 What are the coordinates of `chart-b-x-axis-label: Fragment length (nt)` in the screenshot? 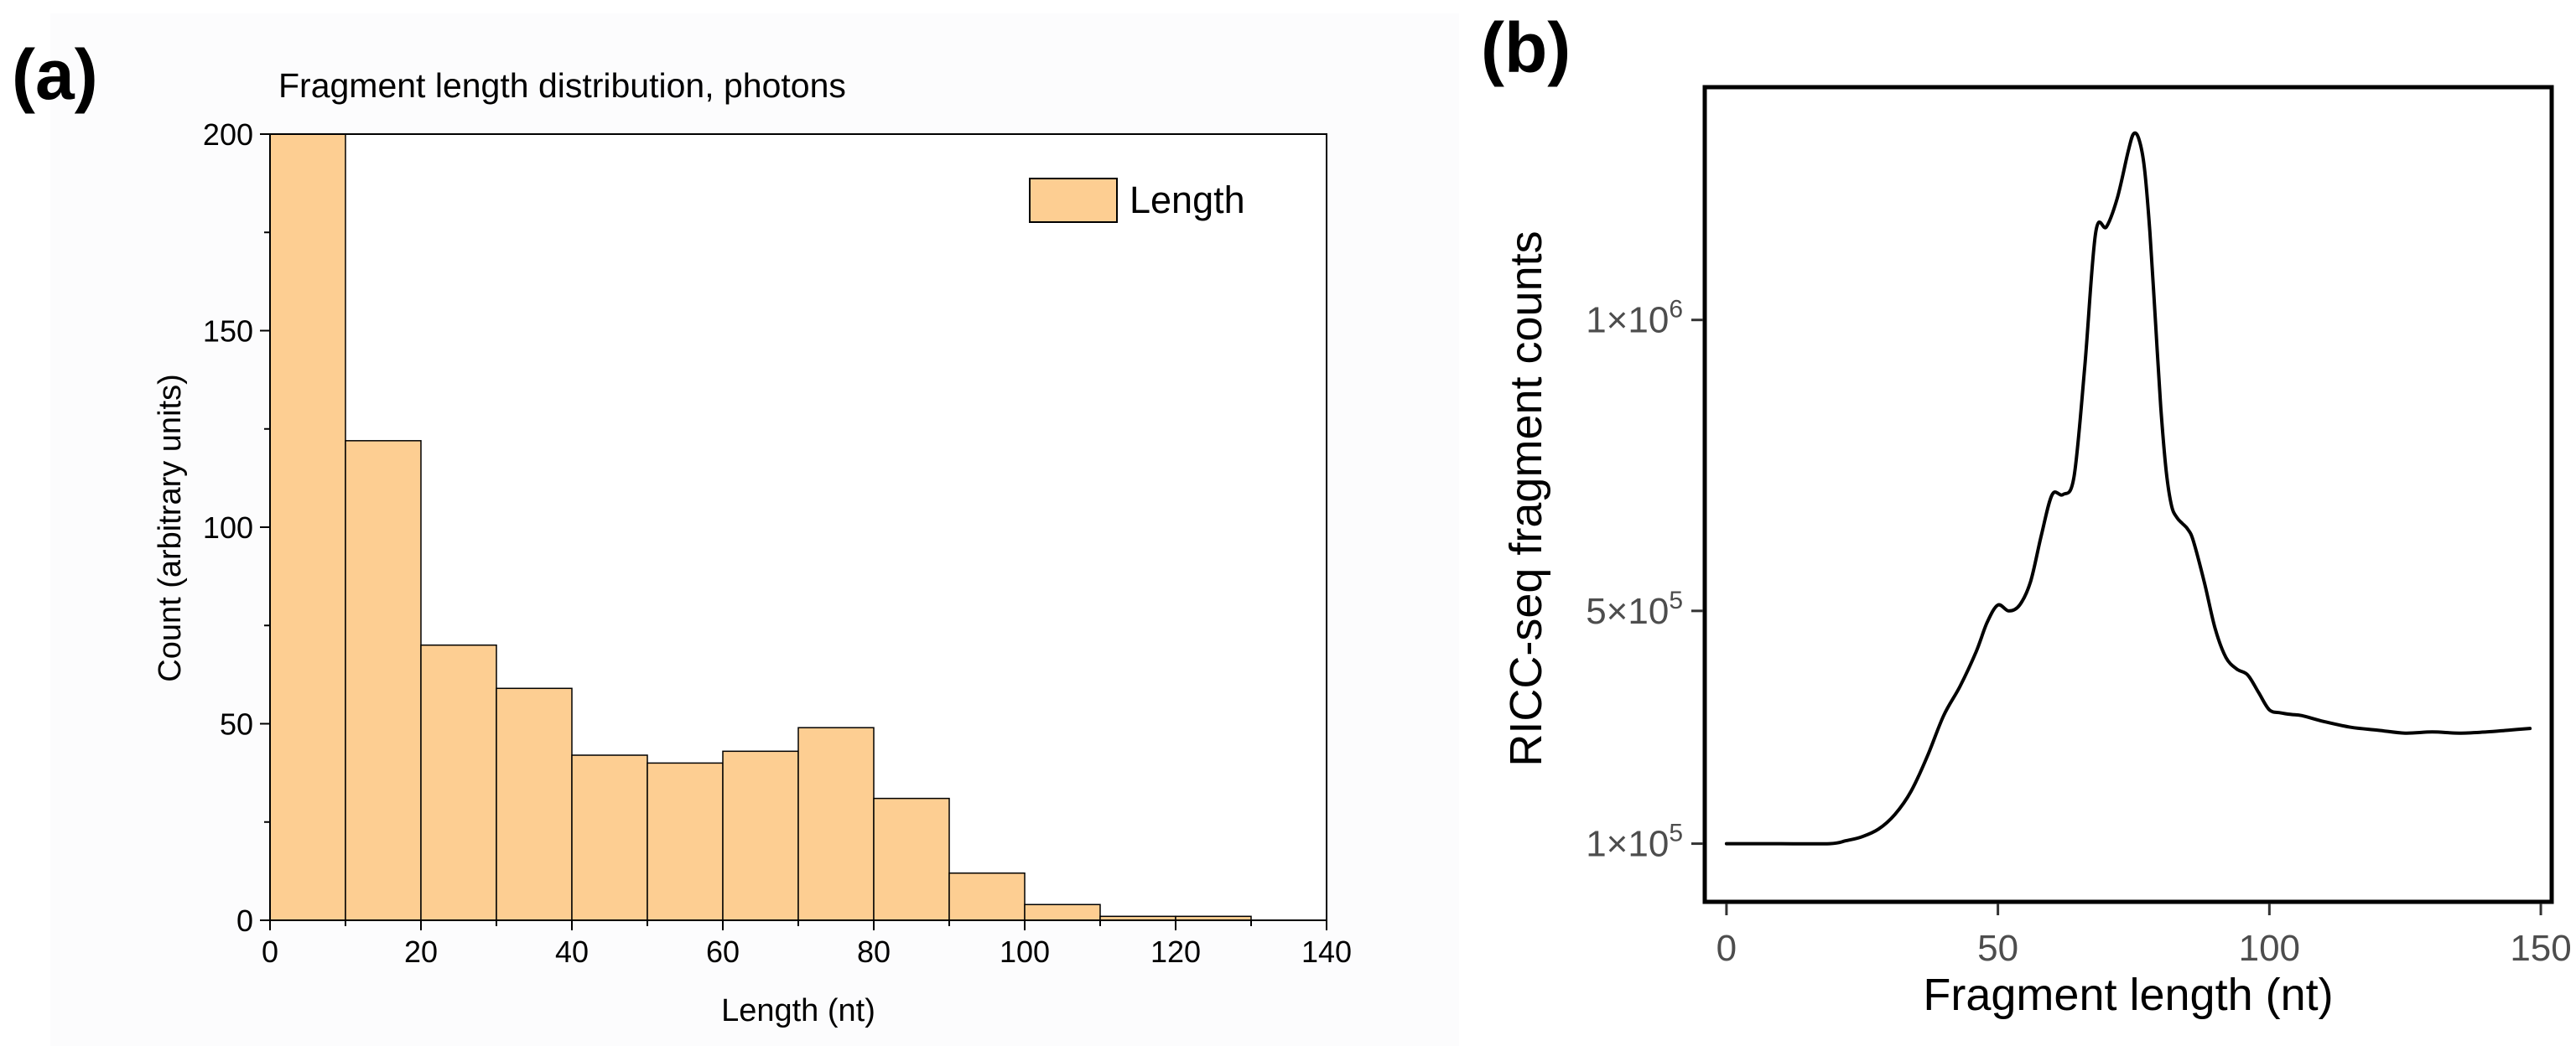 It's located at (2128, 995).